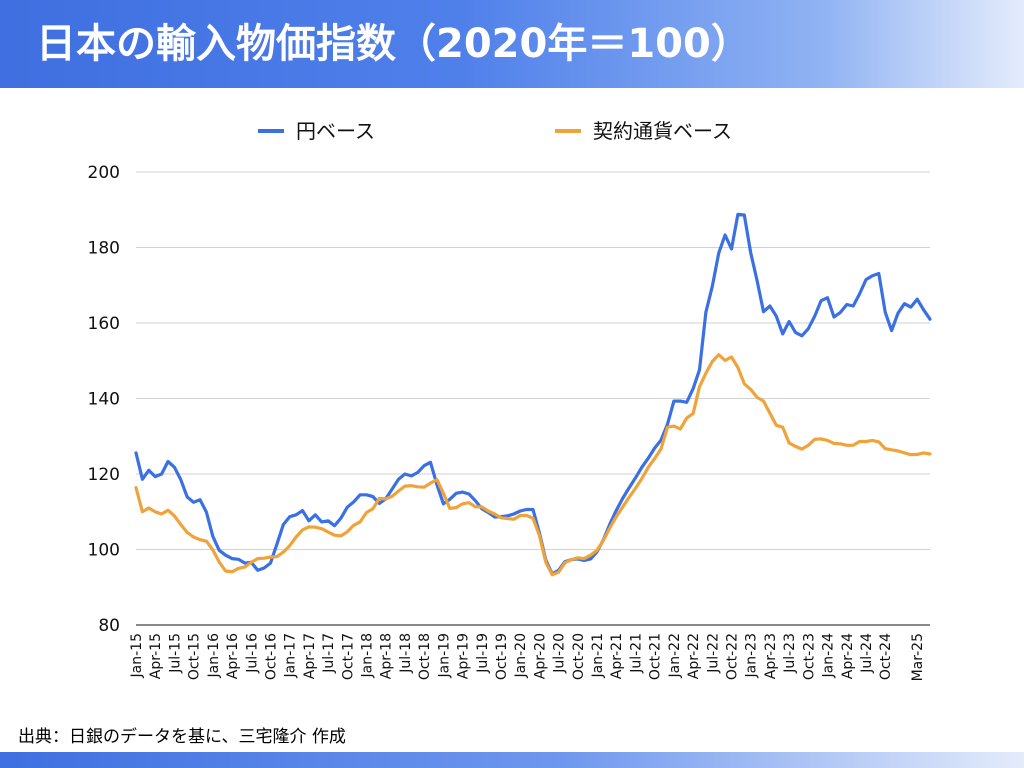  Describe the element at coordinates (790, 653) in the screenshot. I see `x-tick-label: Jul-23` at that location.